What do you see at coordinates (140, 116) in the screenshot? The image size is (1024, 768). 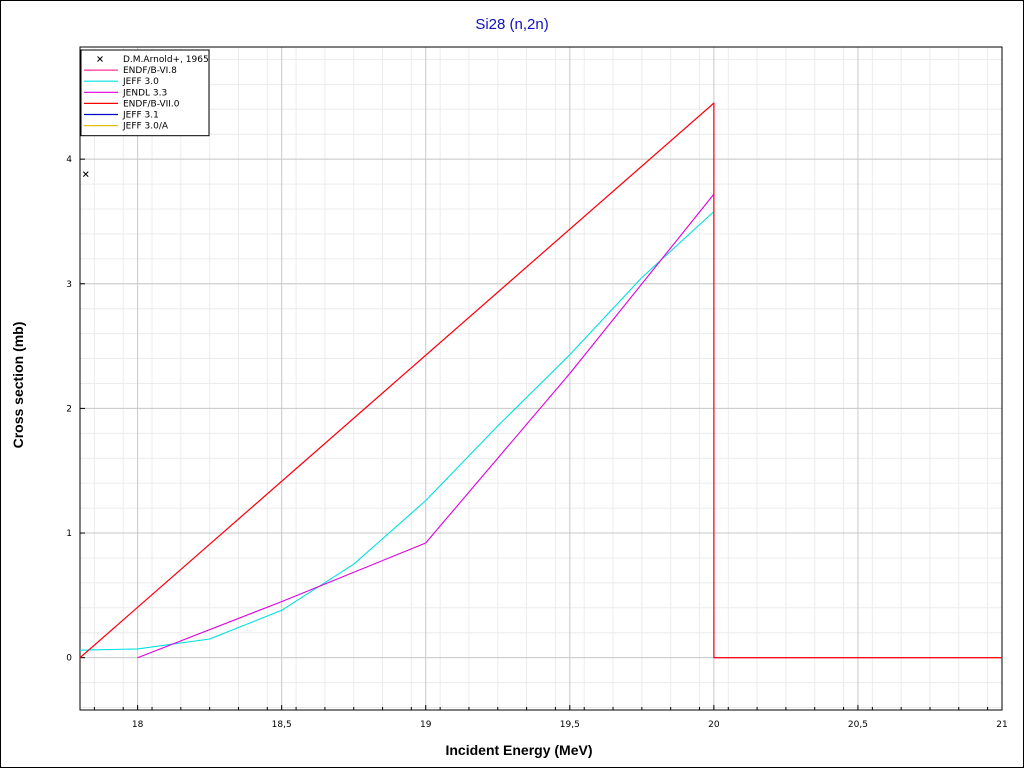 I see `legend-label-jeff-3-1: JEFF 3.1` at bounding box center [140, 116].